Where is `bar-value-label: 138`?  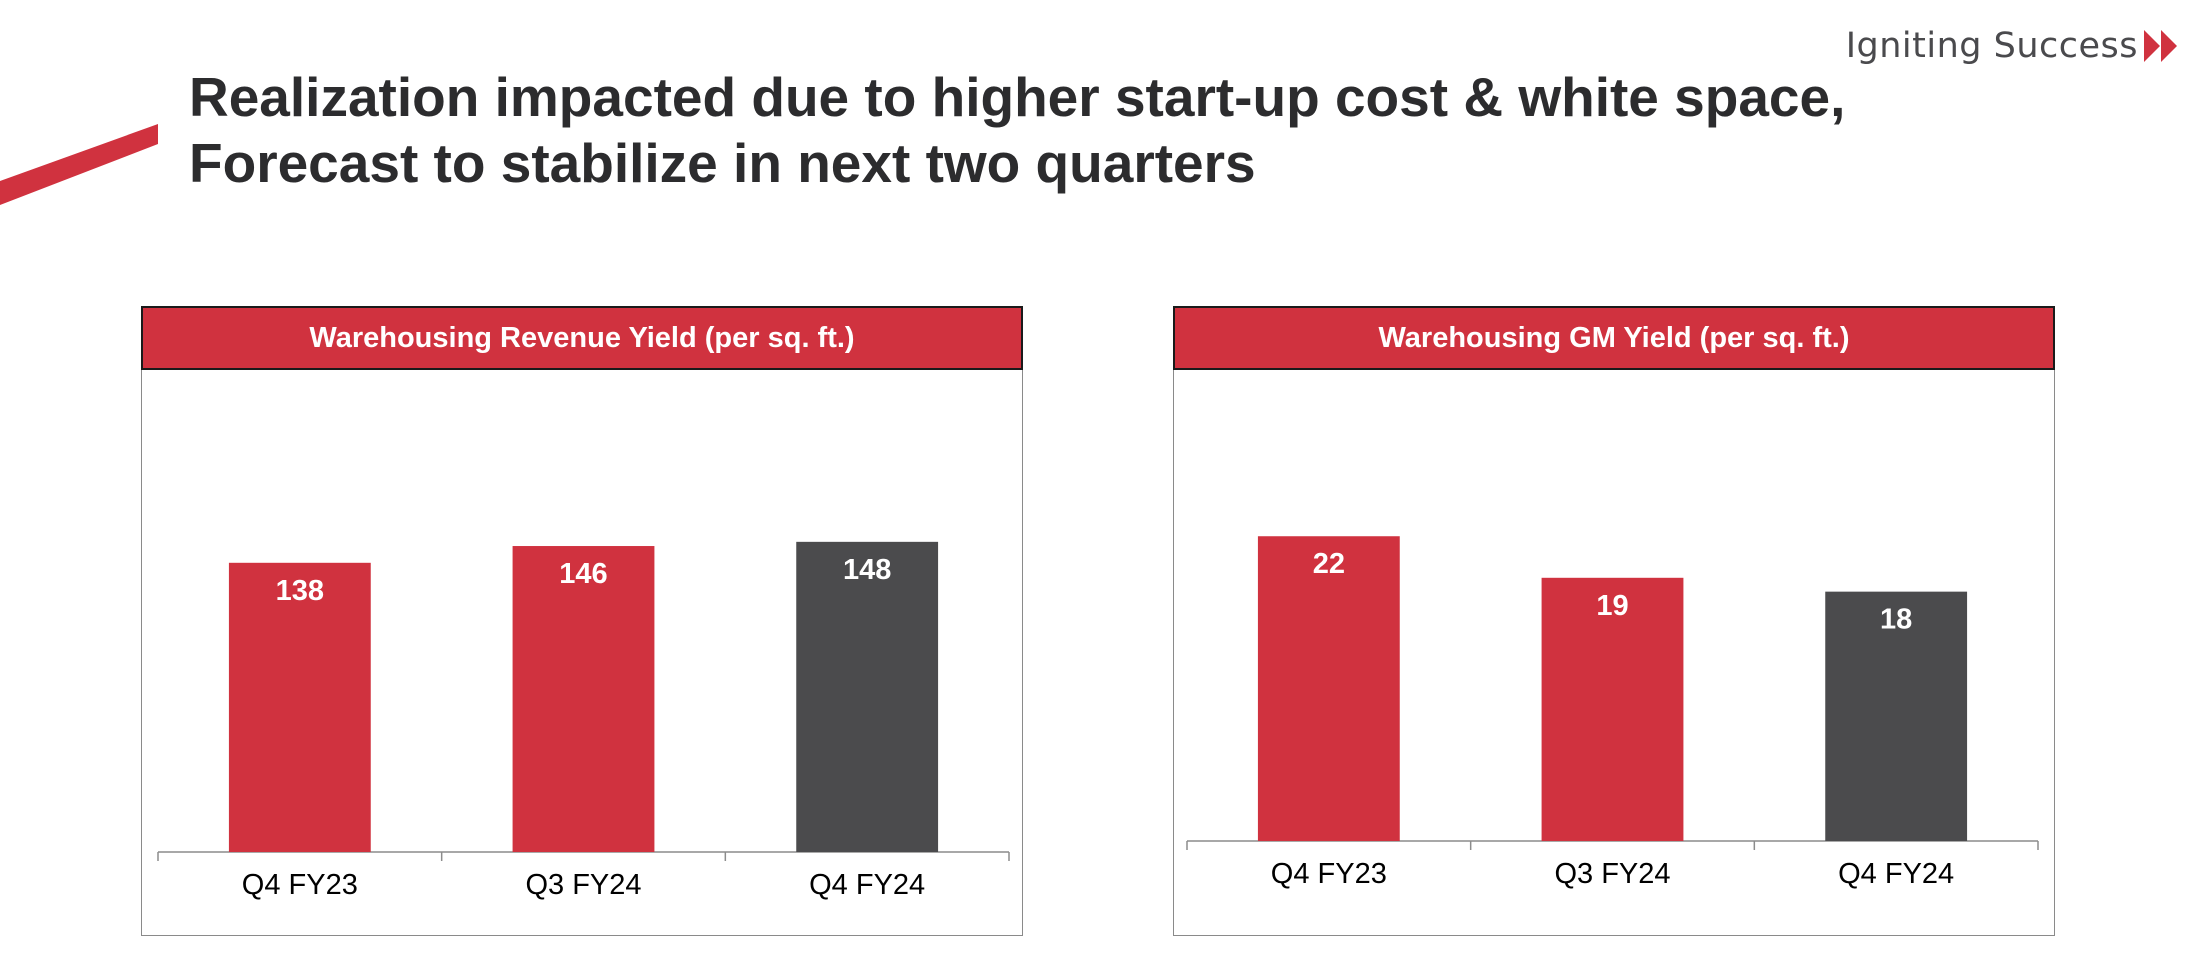
bar-value-label: 138 is located at coordinates (300, 591).